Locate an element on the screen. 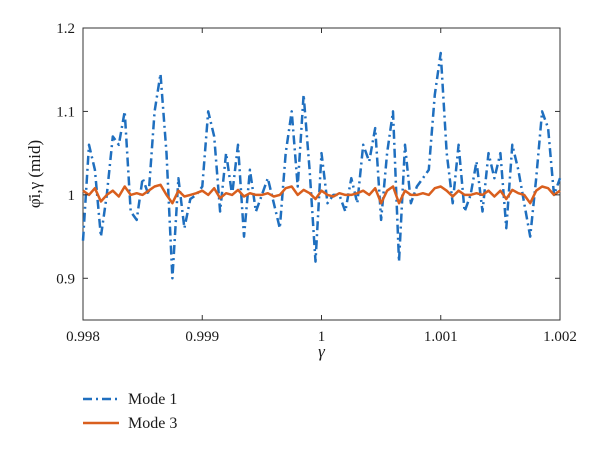 The image size is (600, 450). legend-label: Mode 1 is located at coordinates (152, 399).